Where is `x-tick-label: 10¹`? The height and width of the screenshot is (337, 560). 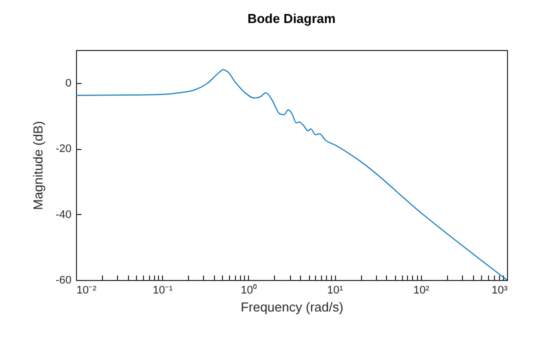 x-tick-label: 10¹ is located at coordinates (335, 290).